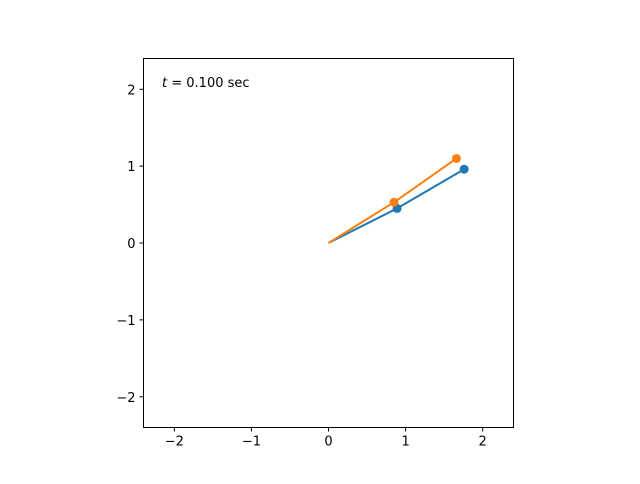 The image size is (640, 484). I want to click on y-tick-label: −2, so click(125, 398).